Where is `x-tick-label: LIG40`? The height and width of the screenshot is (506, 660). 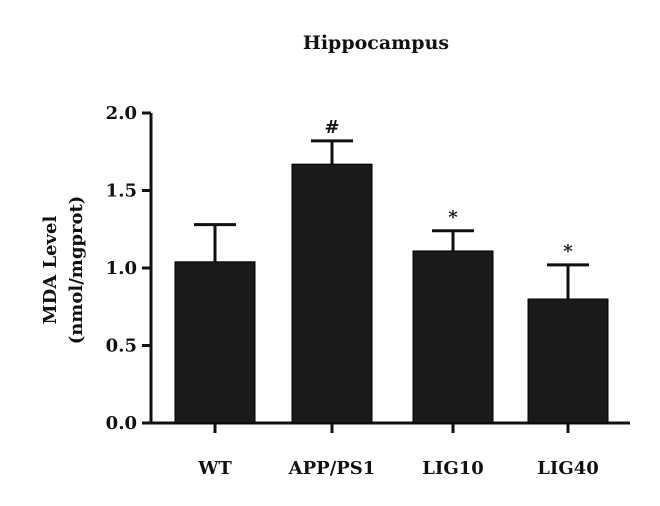
x-tick-label: LIG40 is located at coordinates (568, 468).